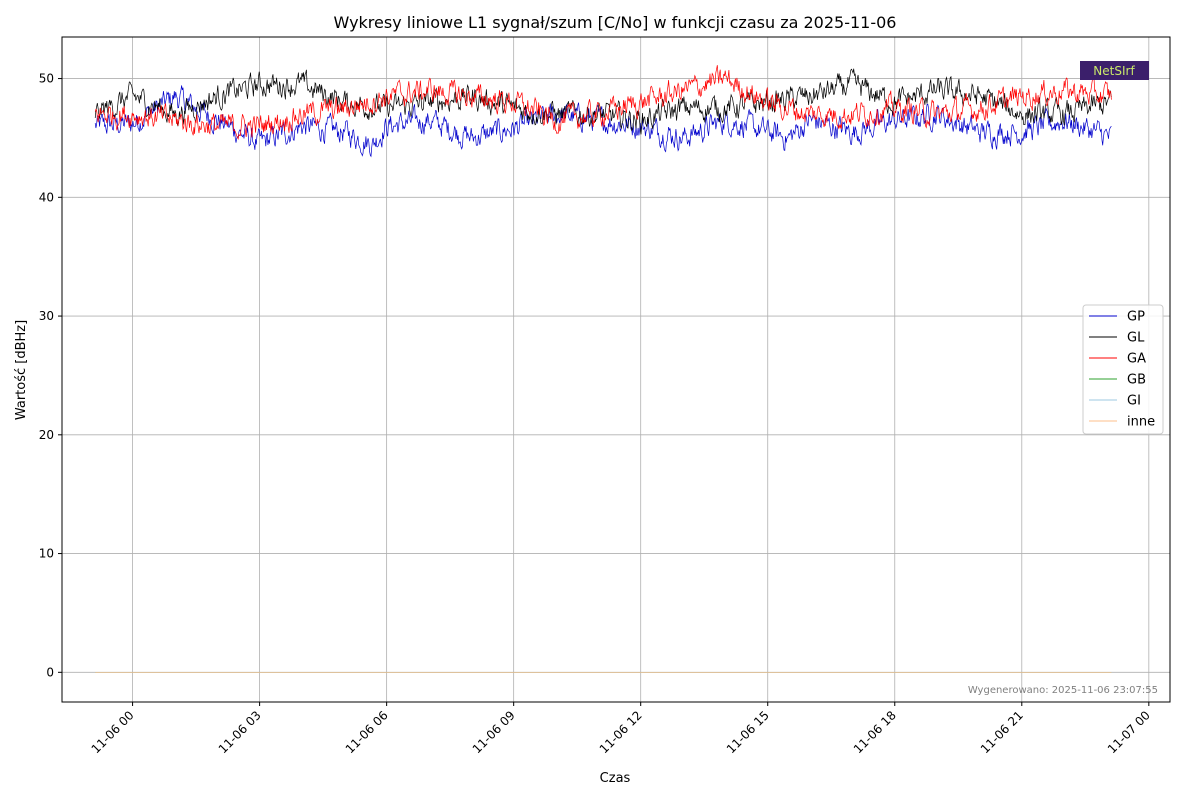 The width and height of the screenshot is (1200, 800). I want to click on legend: GP GL GA GB GI inne, so click(1123, 369).